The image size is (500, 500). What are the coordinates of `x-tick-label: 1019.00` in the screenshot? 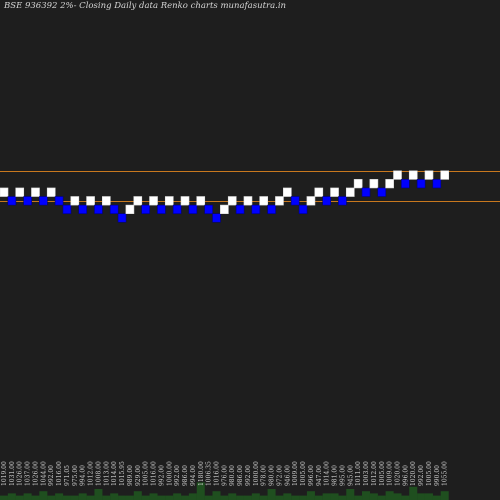 It's located at (4, 473).